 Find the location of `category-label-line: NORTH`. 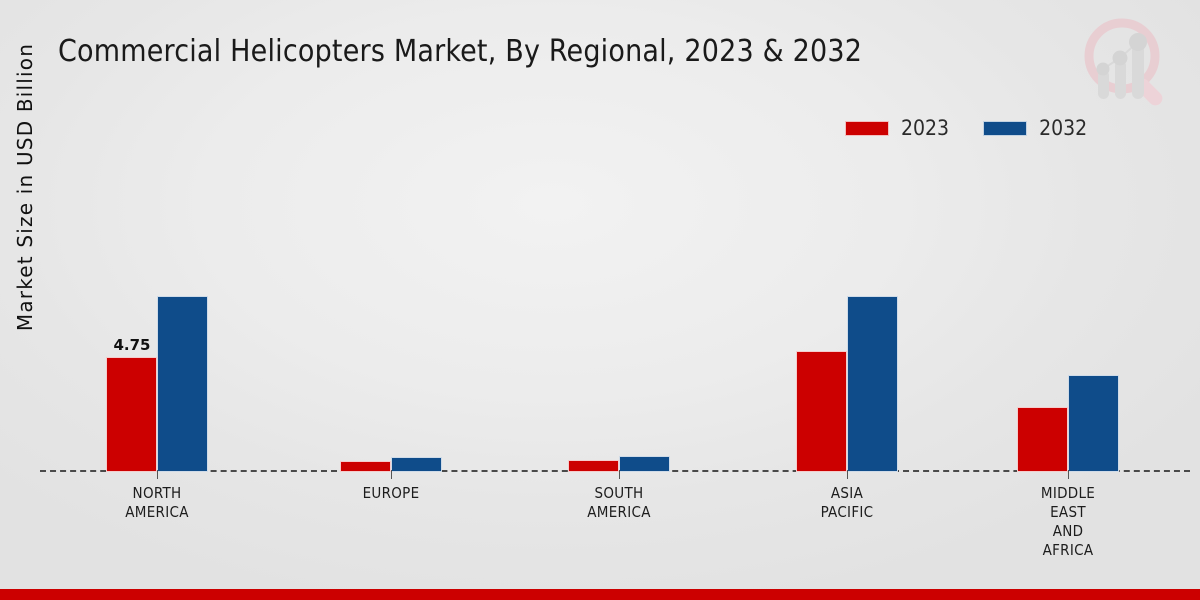

category-label-line: NORTH is located at coordinates (157, 493).